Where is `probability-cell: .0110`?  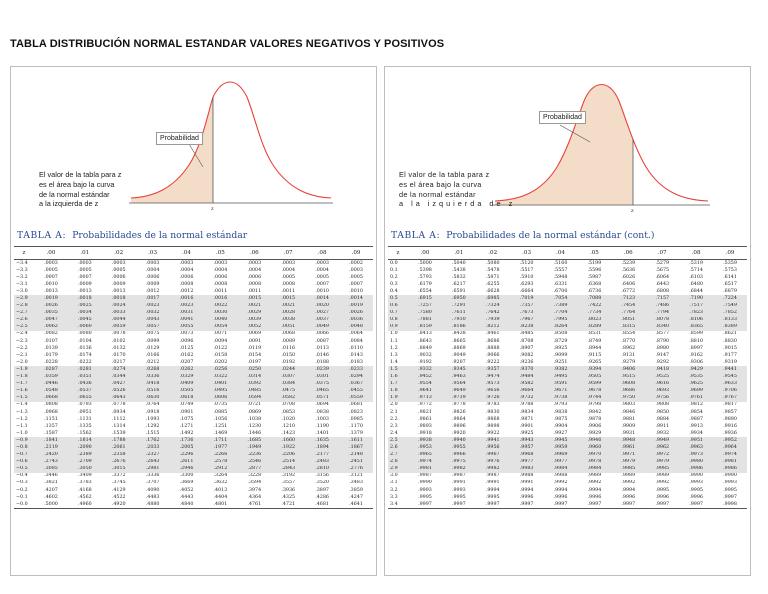 probability-cell: .0110 is located at coordinates (356, 348).